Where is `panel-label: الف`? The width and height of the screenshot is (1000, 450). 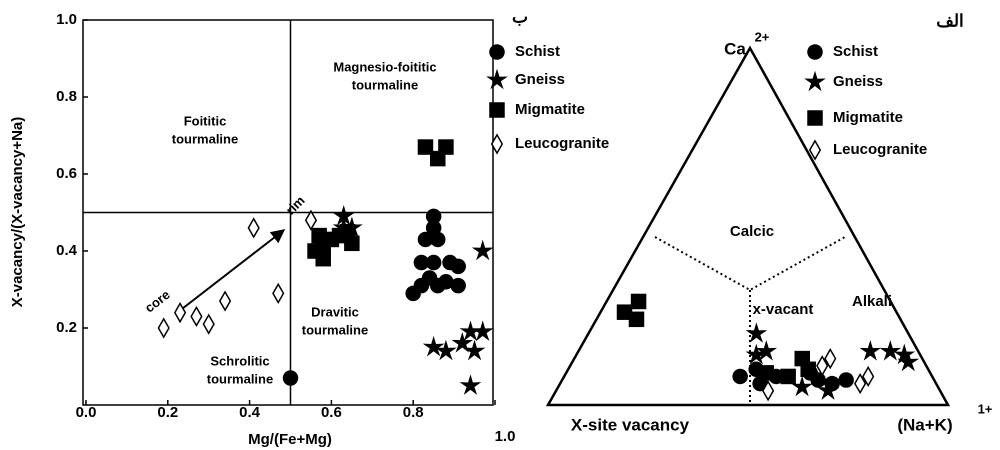
panel-label: الف is located at coordinates (950, 20).